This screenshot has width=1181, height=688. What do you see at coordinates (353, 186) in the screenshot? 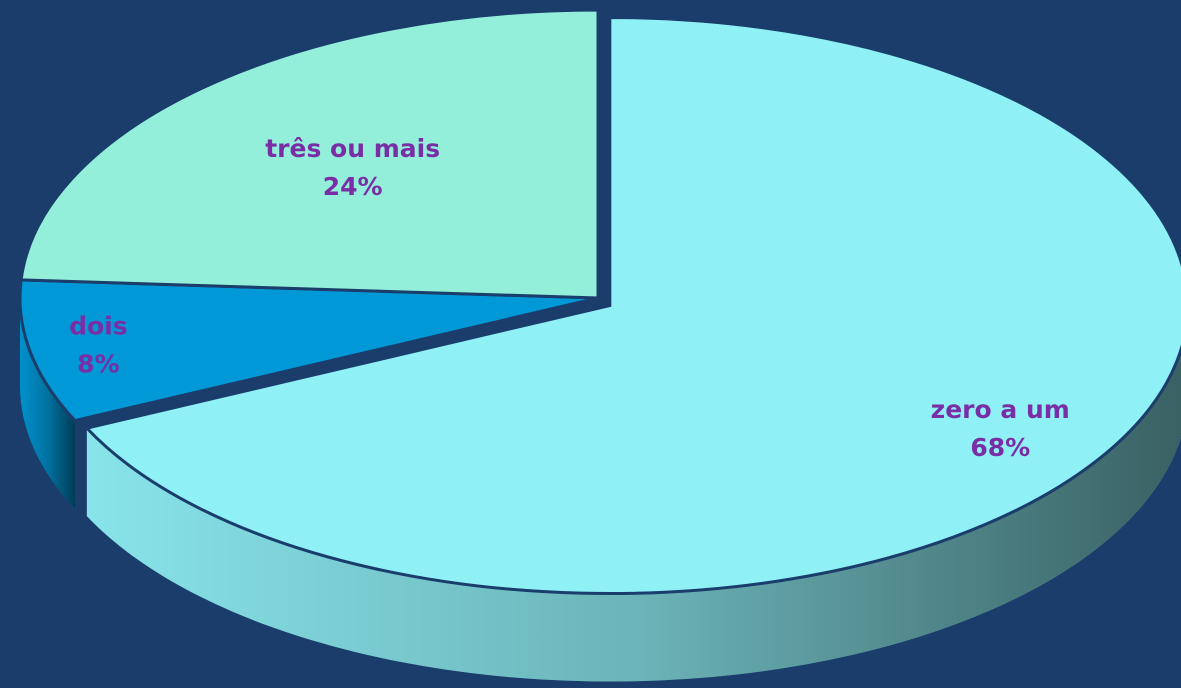
I see `slice-value-label: 24%` at bounding box center [353, 186].